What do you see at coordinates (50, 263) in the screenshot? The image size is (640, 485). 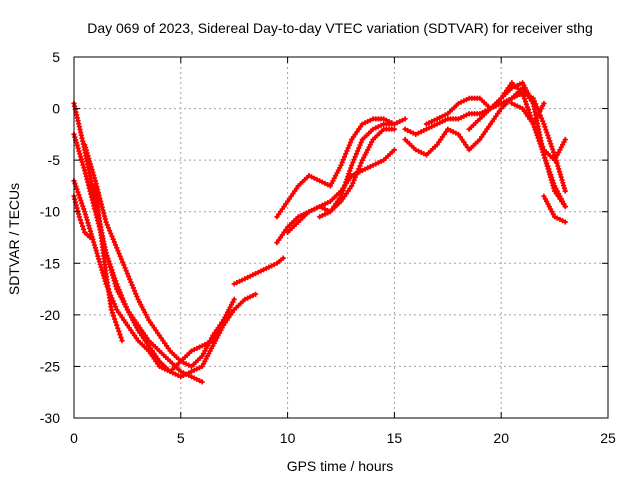 I see `y-tick-label: -15` at bounding box center [50, 263].